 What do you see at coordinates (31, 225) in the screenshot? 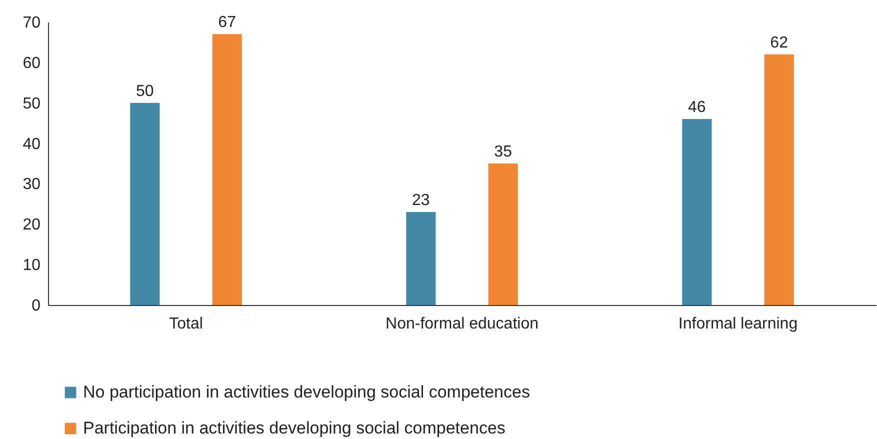
I see `y-tick-label: 20` at bounding box center [31, 225].